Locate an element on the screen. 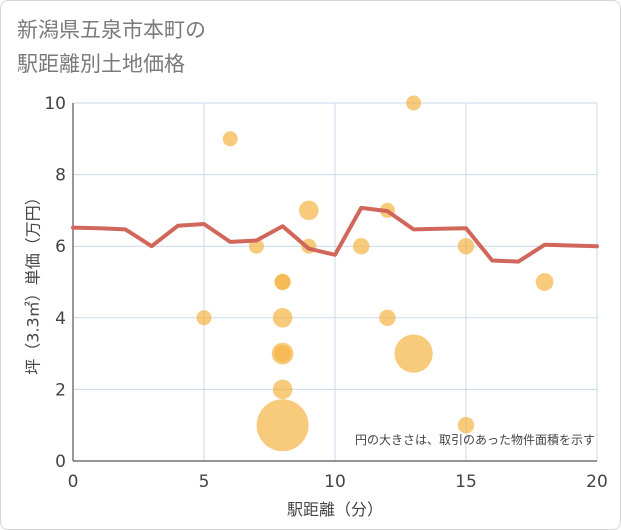  x-tick-label: 10 is located at coordinates (335, 482).